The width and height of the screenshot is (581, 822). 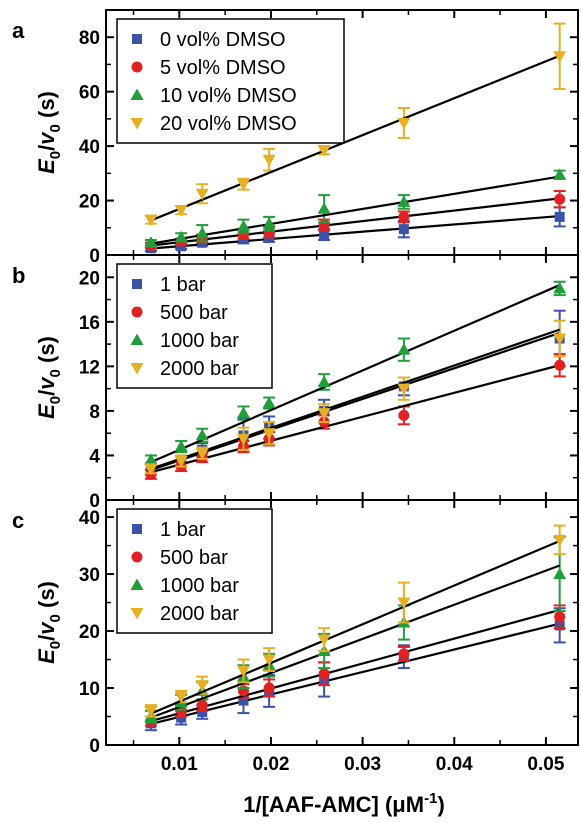 What do you see at coordinates (18, 30) in the screenshot?
I see `panel-label: a` at bounding box center [18, 30].